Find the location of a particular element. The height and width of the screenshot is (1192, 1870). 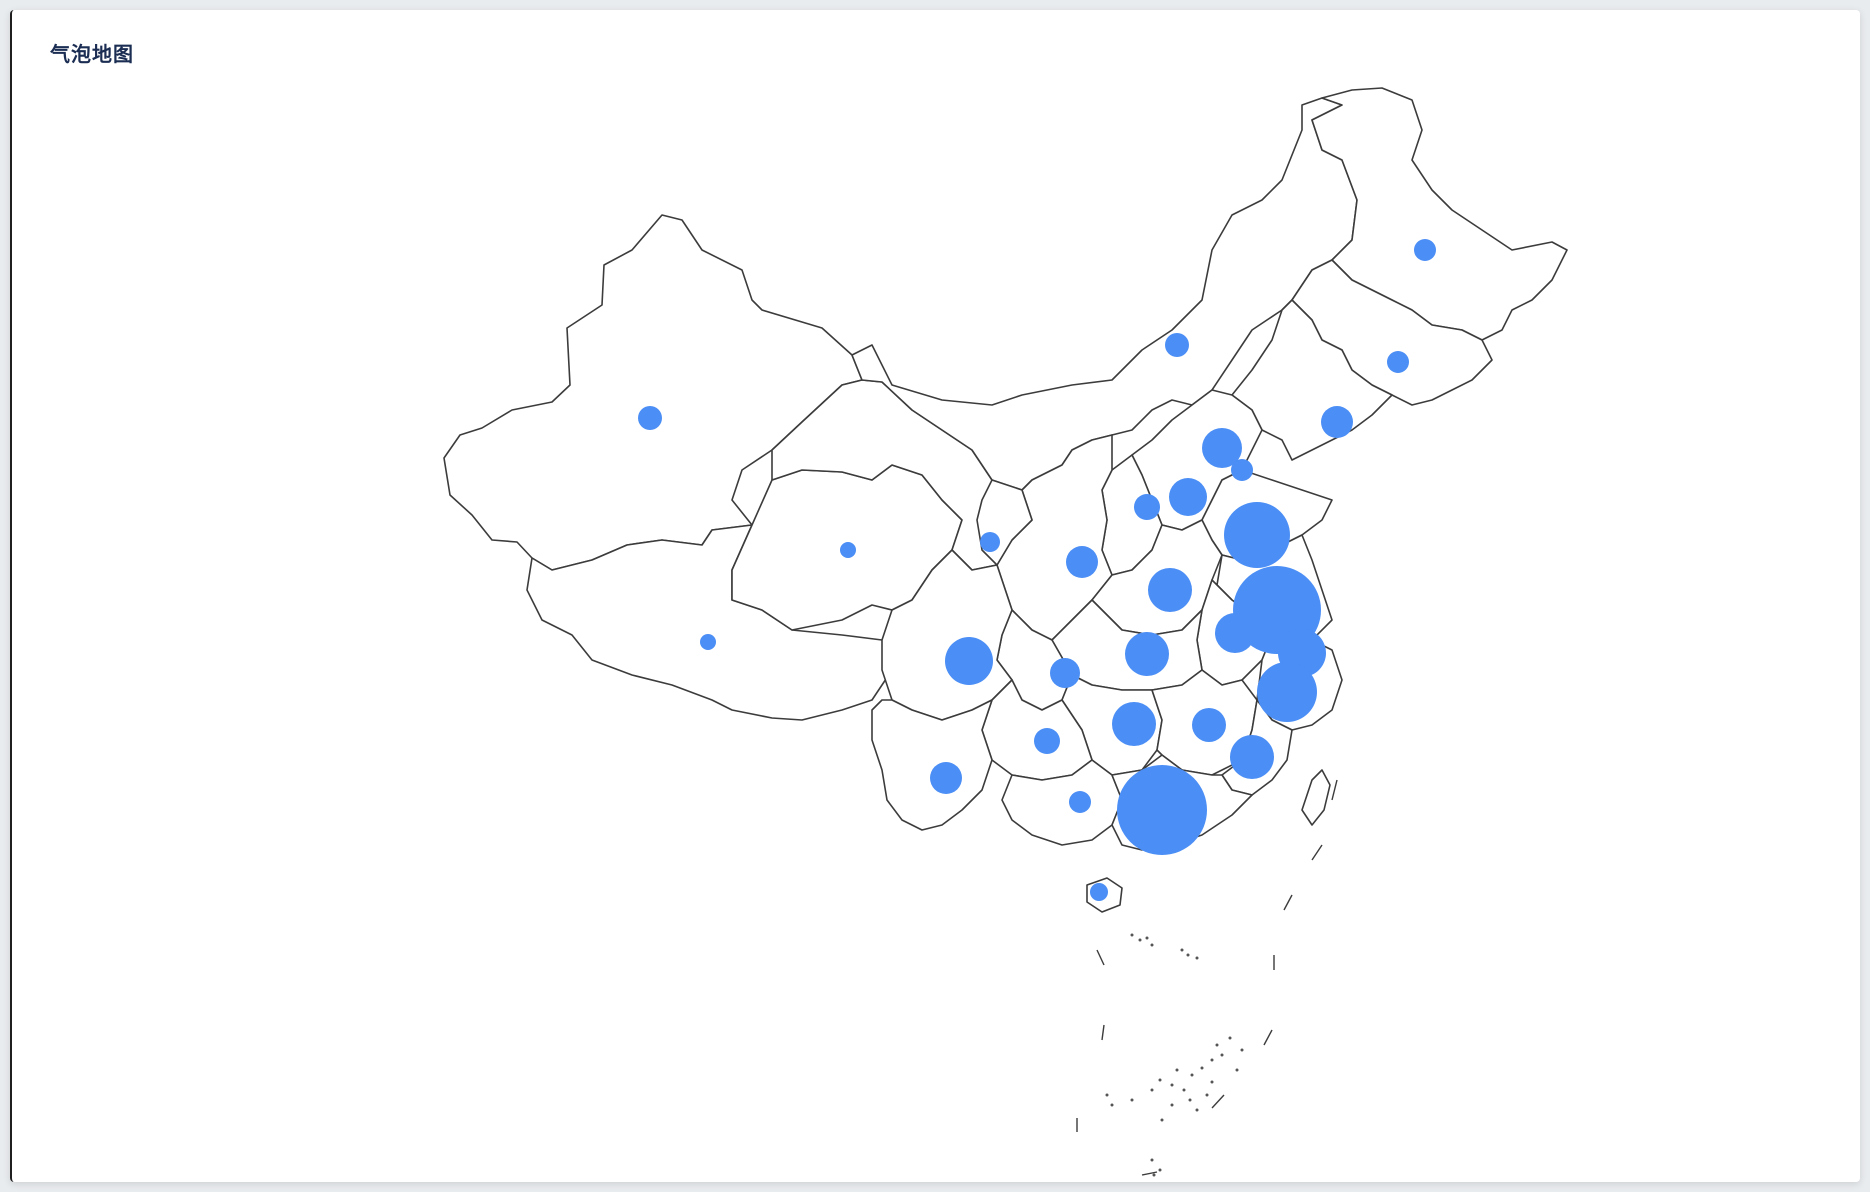

bubble-chongqing is located at coordinates (1065, 673).